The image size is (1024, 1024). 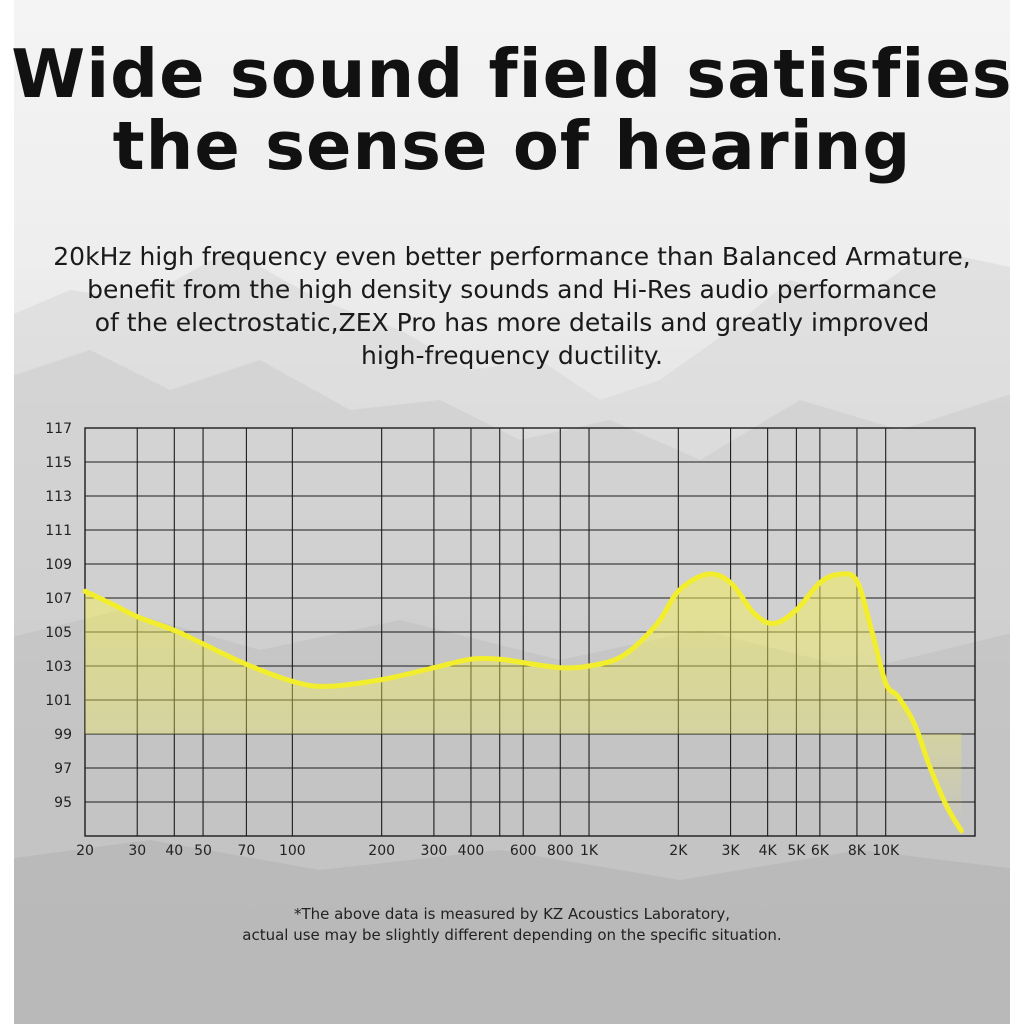 What do you see at coordinates (512, 355) in the screenshot?
I see `description-line-4: high-frequency ductility.` at bounding box center [512, 355].